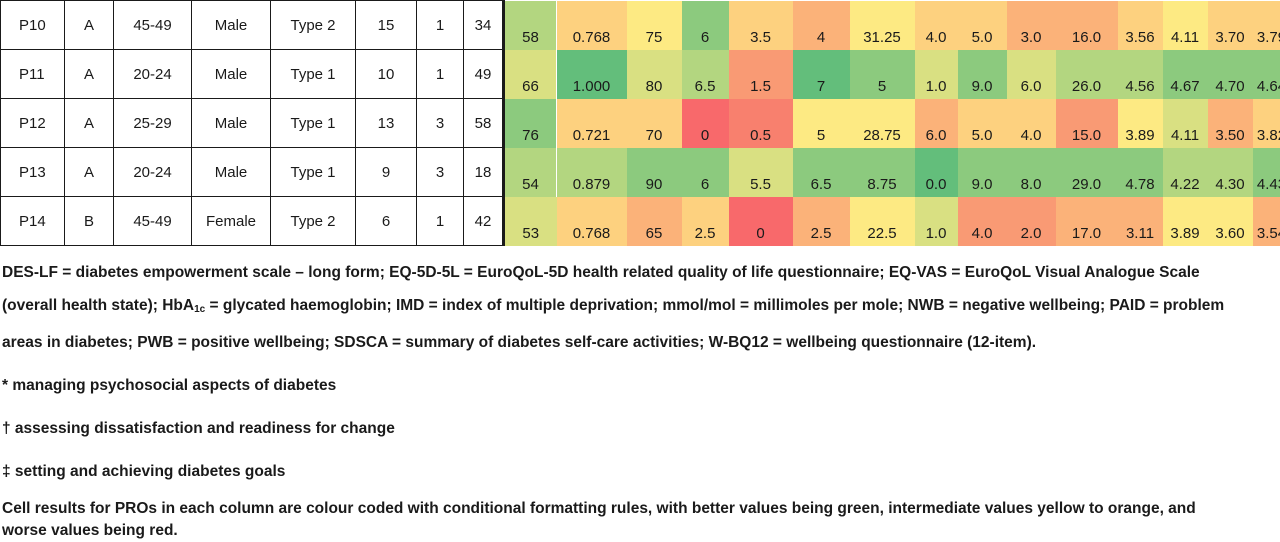 This screenshot has width=1280, height=542. What do you see at coordinates (592, 74) in the screenshot?
I see `pro-score-cell: 1.000` at bounding box center [592, 74].